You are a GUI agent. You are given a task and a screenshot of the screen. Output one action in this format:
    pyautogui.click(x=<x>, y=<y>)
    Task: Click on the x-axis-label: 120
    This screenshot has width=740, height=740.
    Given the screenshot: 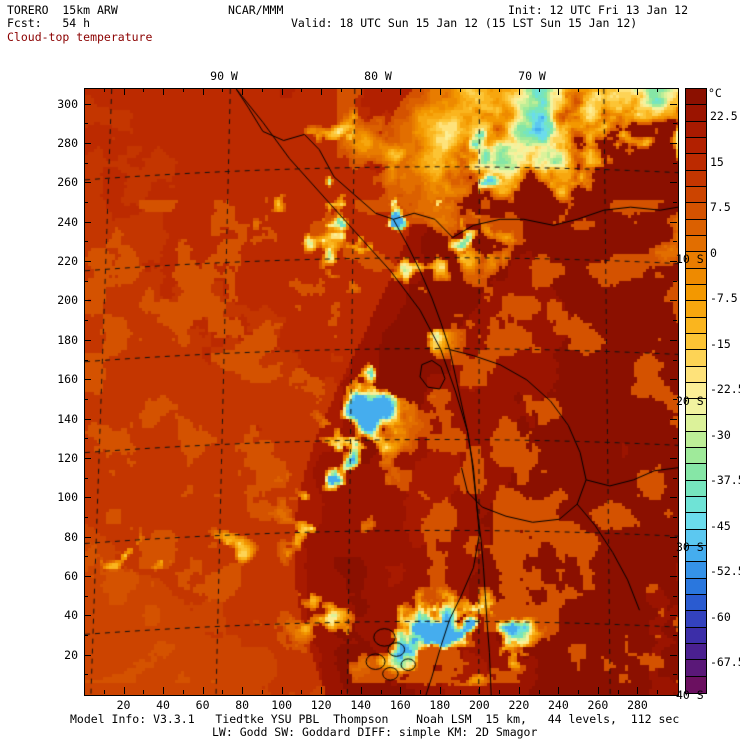 What is the action you would take?
    pyautogui.click(x=321, y=705)
    